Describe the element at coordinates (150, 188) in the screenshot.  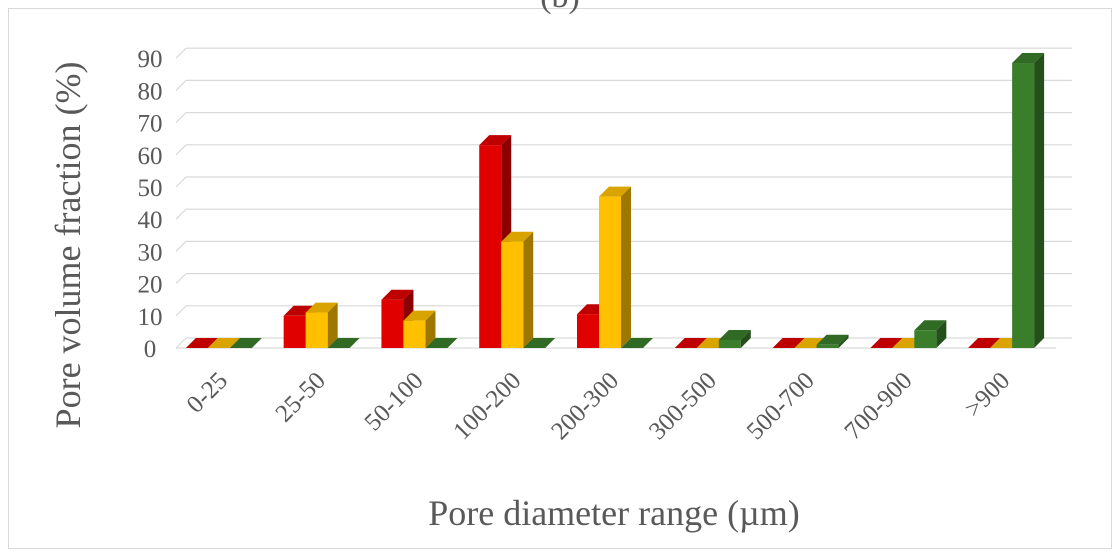
I see `y-tick-label: 50` at that location.